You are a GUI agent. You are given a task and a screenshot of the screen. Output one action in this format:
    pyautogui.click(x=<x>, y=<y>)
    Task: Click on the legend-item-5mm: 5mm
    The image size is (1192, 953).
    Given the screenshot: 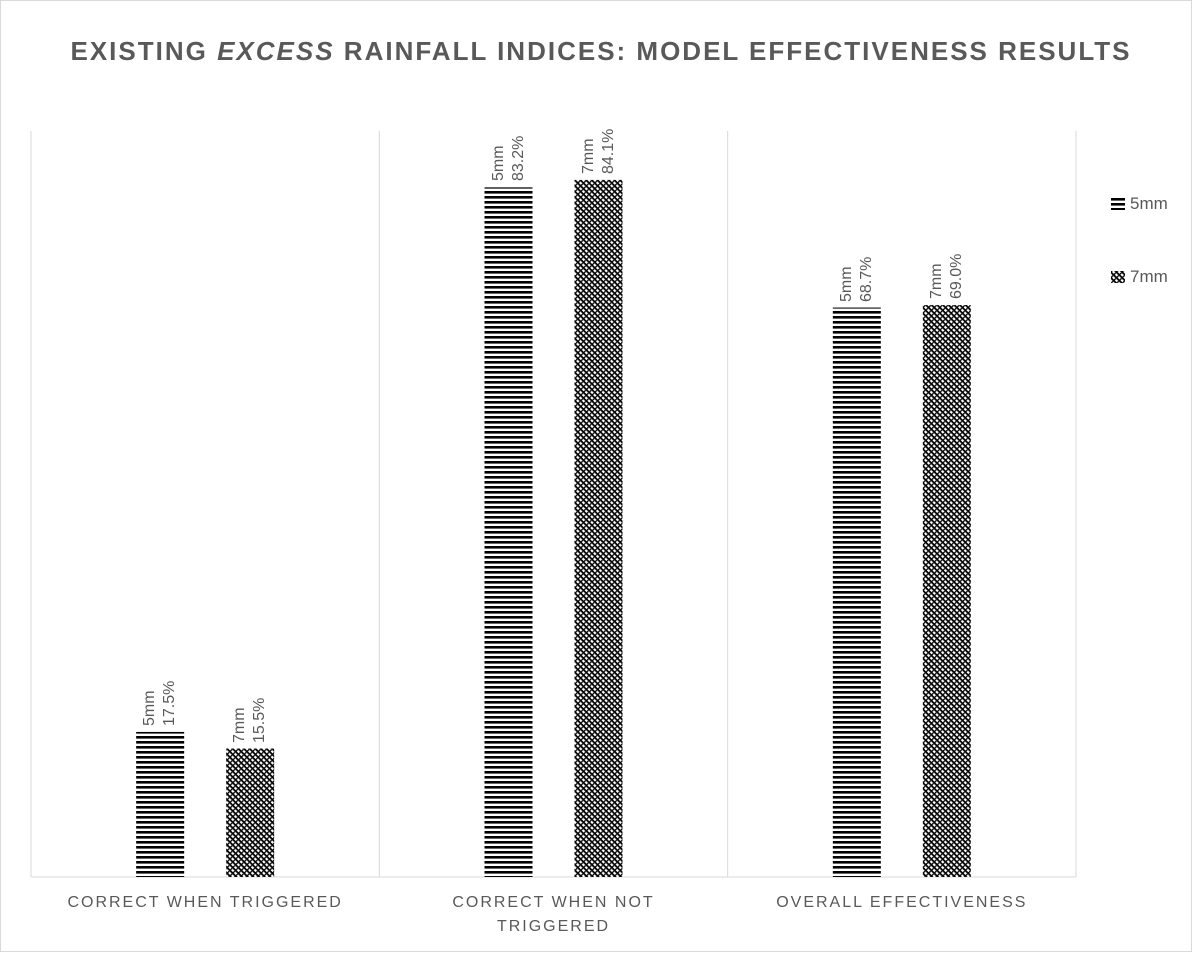 What is the action you would take?
    pyautogui.click(x=1139, y=204)
    